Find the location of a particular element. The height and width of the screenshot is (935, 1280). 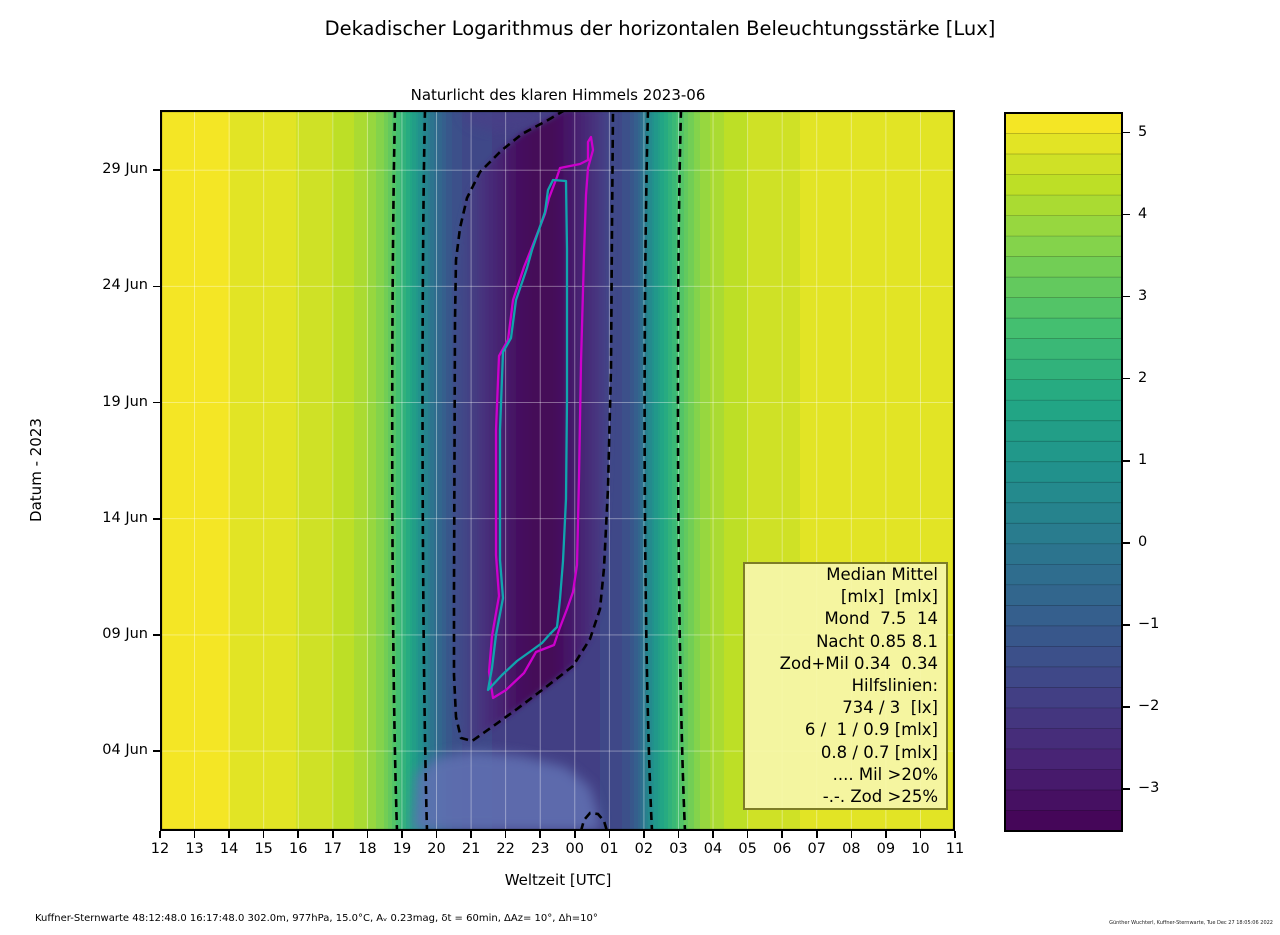

y-tick-label: 09 Jun is located at coordinates (125, 633).